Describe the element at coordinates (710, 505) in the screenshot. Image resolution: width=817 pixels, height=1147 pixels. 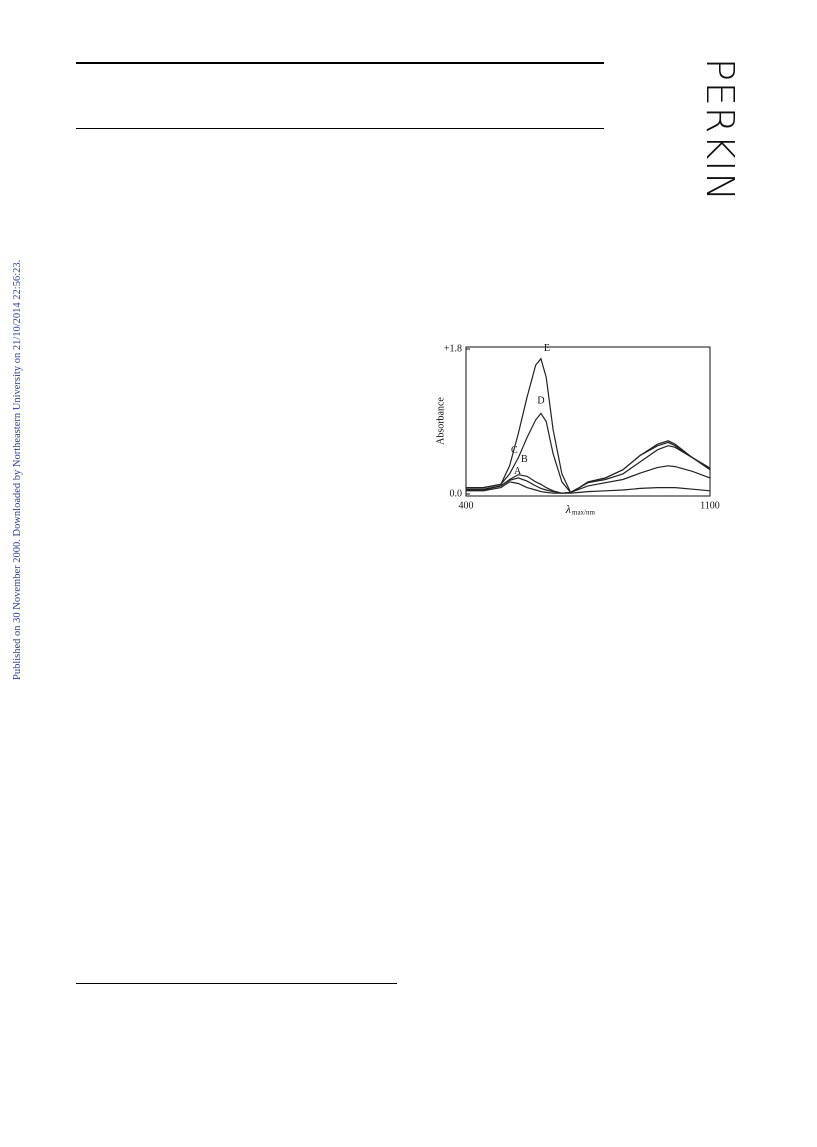
I see `x-tick-label: 1100` at that location.